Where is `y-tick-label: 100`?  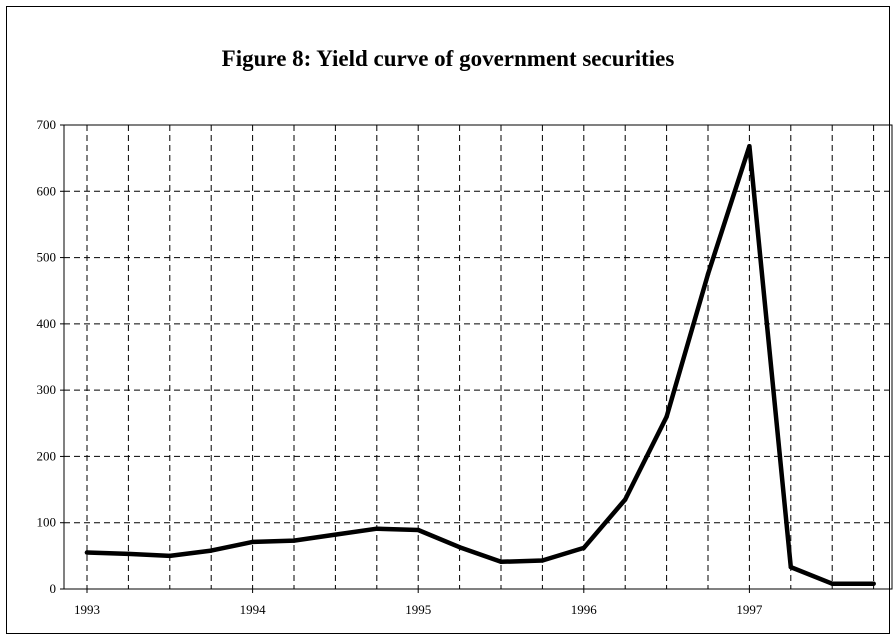 y-tick-label: 100 is located at coordinates (47, 522).